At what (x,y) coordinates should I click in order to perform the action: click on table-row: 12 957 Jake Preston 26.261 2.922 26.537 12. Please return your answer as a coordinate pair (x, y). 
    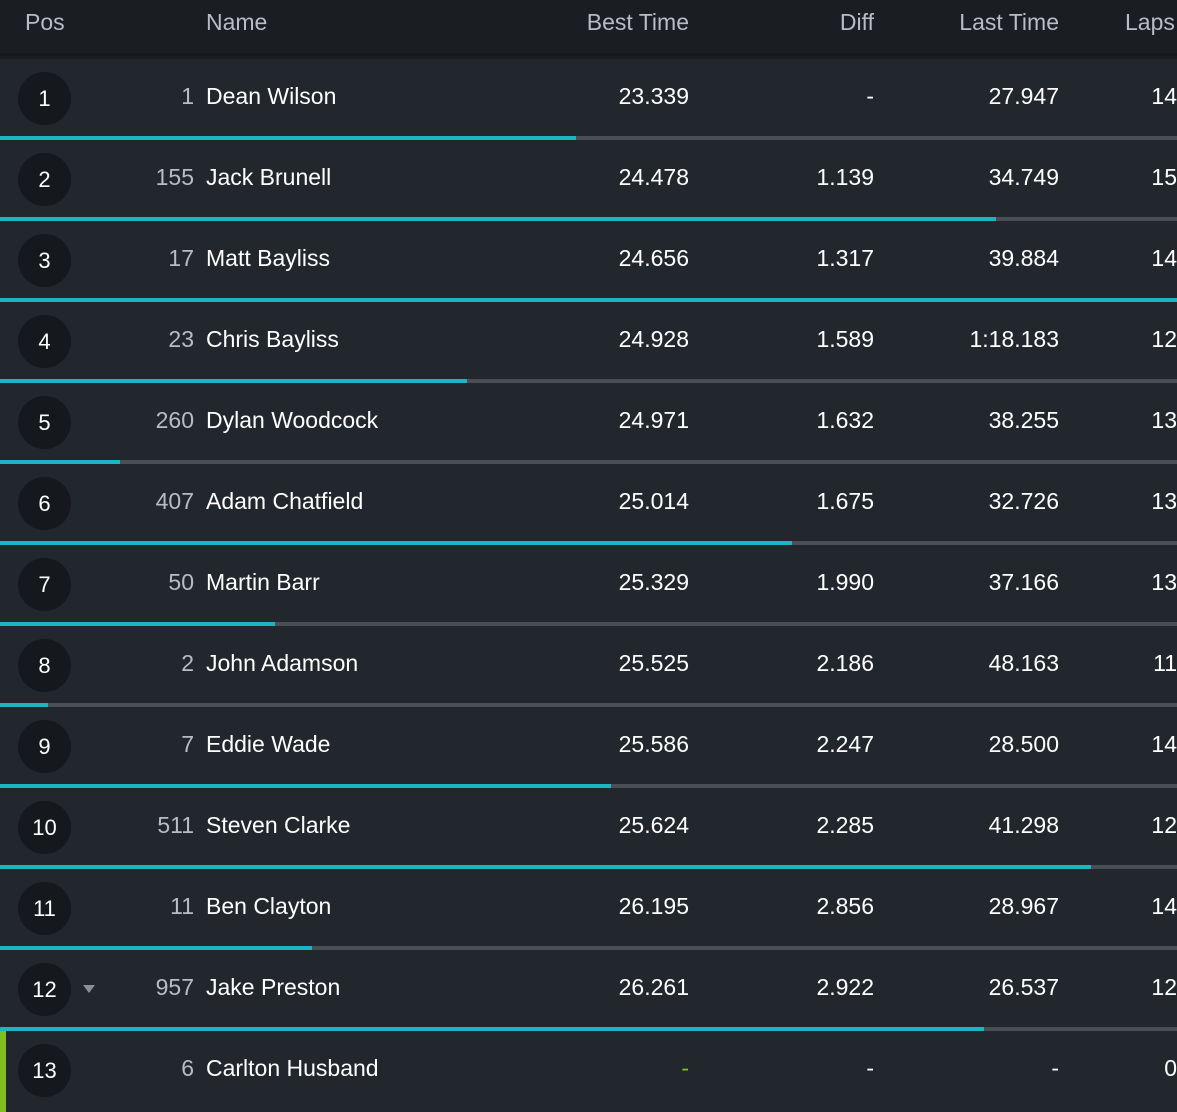
    Looking at the image, I should click on (588, 990).